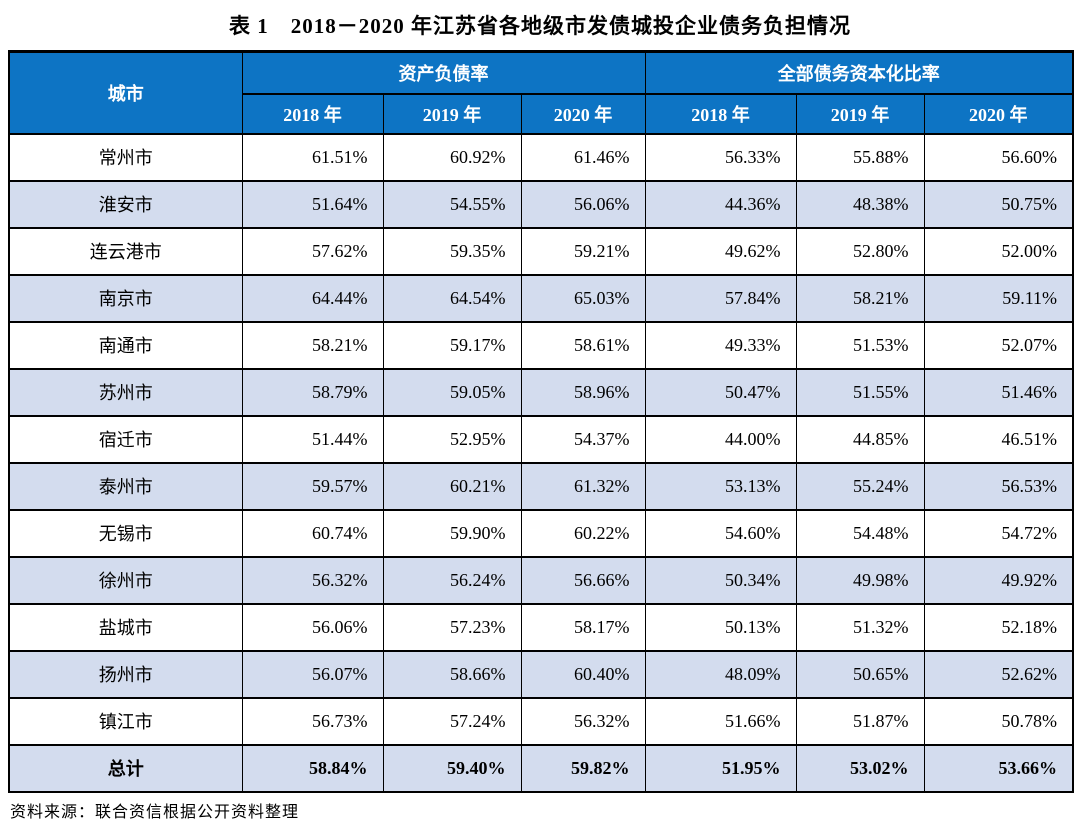 Image resolution: width=1080 pixels, height=829 pixels. What do you see at coordinates (998, 113) in the screenshot?
I see `year-header-dcr-2020: 2020 年` at bounding box center [998, 113].